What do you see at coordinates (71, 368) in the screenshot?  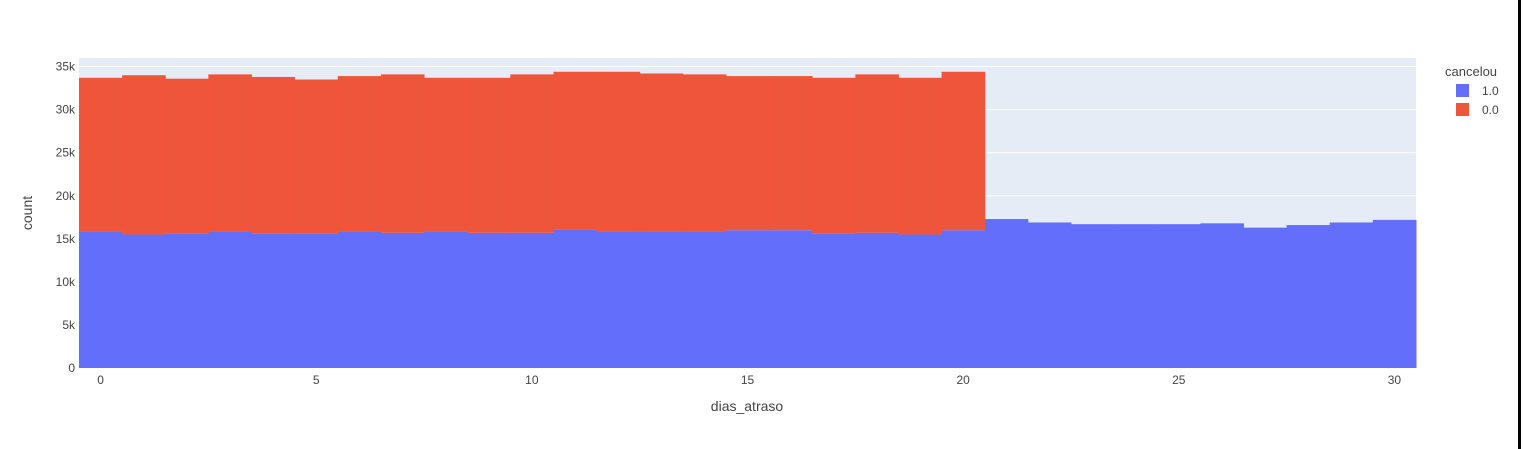 I see `y-tick-label: 0` at bounding box center [71, 368].